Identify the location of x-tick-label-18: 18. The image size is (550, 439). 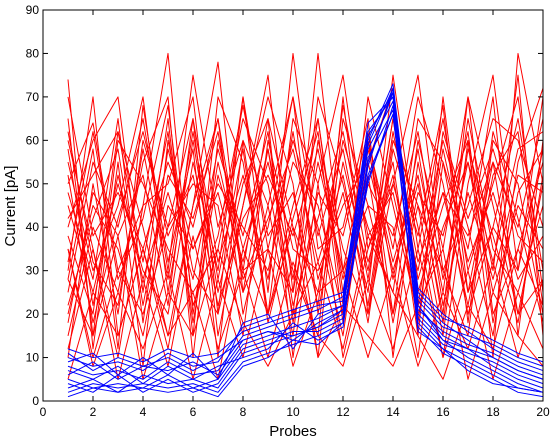
(493, 412).